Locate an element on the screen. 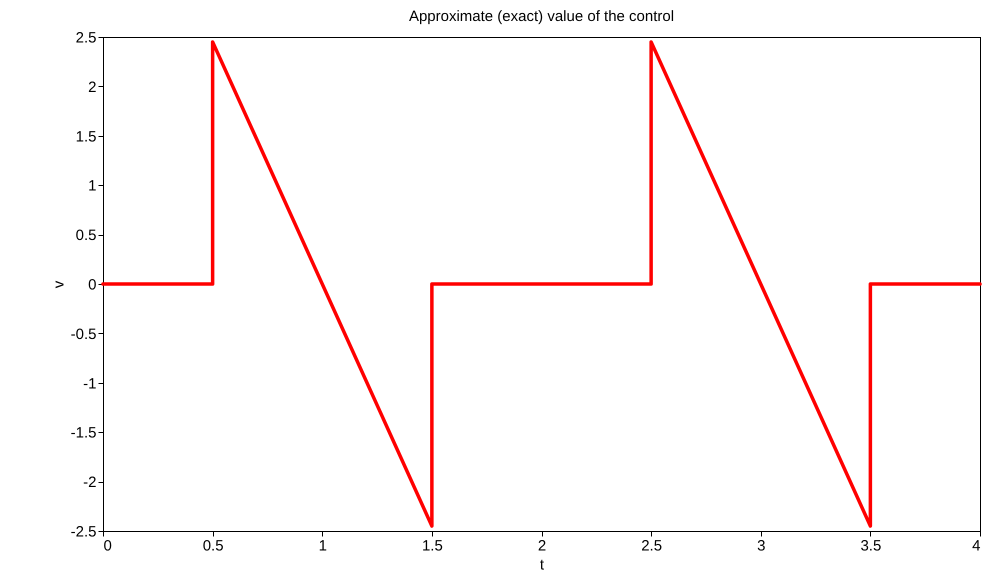  y-tick-label: 1 is located at coordinates (92, 186).